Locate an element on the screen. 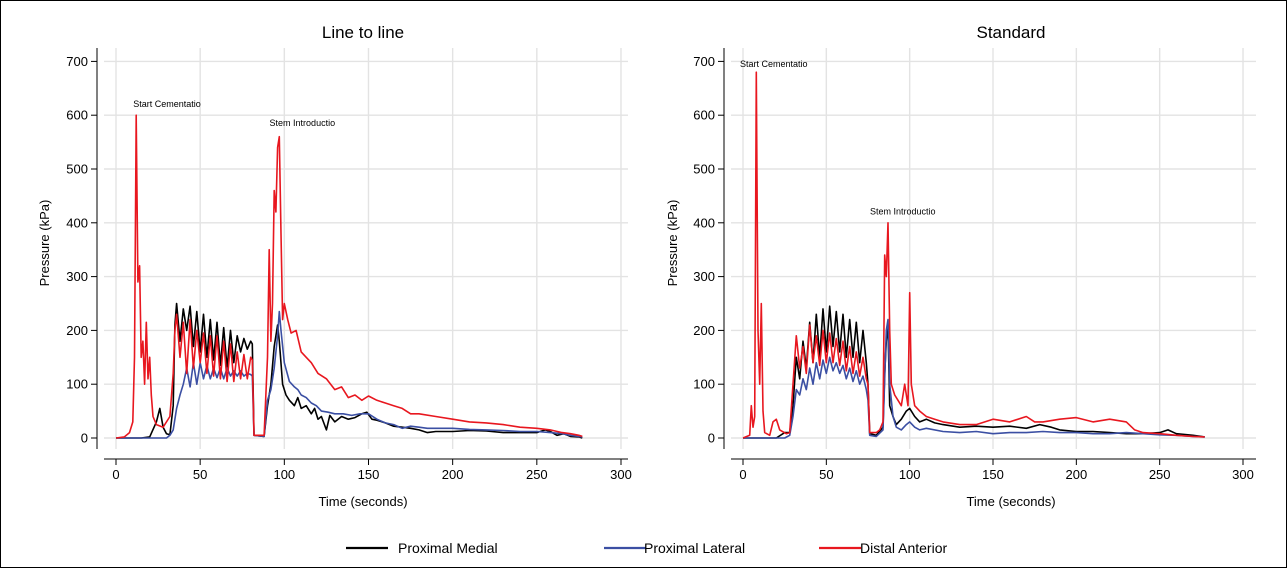  chart-title: Standard is located at coordinates (1011, 32).